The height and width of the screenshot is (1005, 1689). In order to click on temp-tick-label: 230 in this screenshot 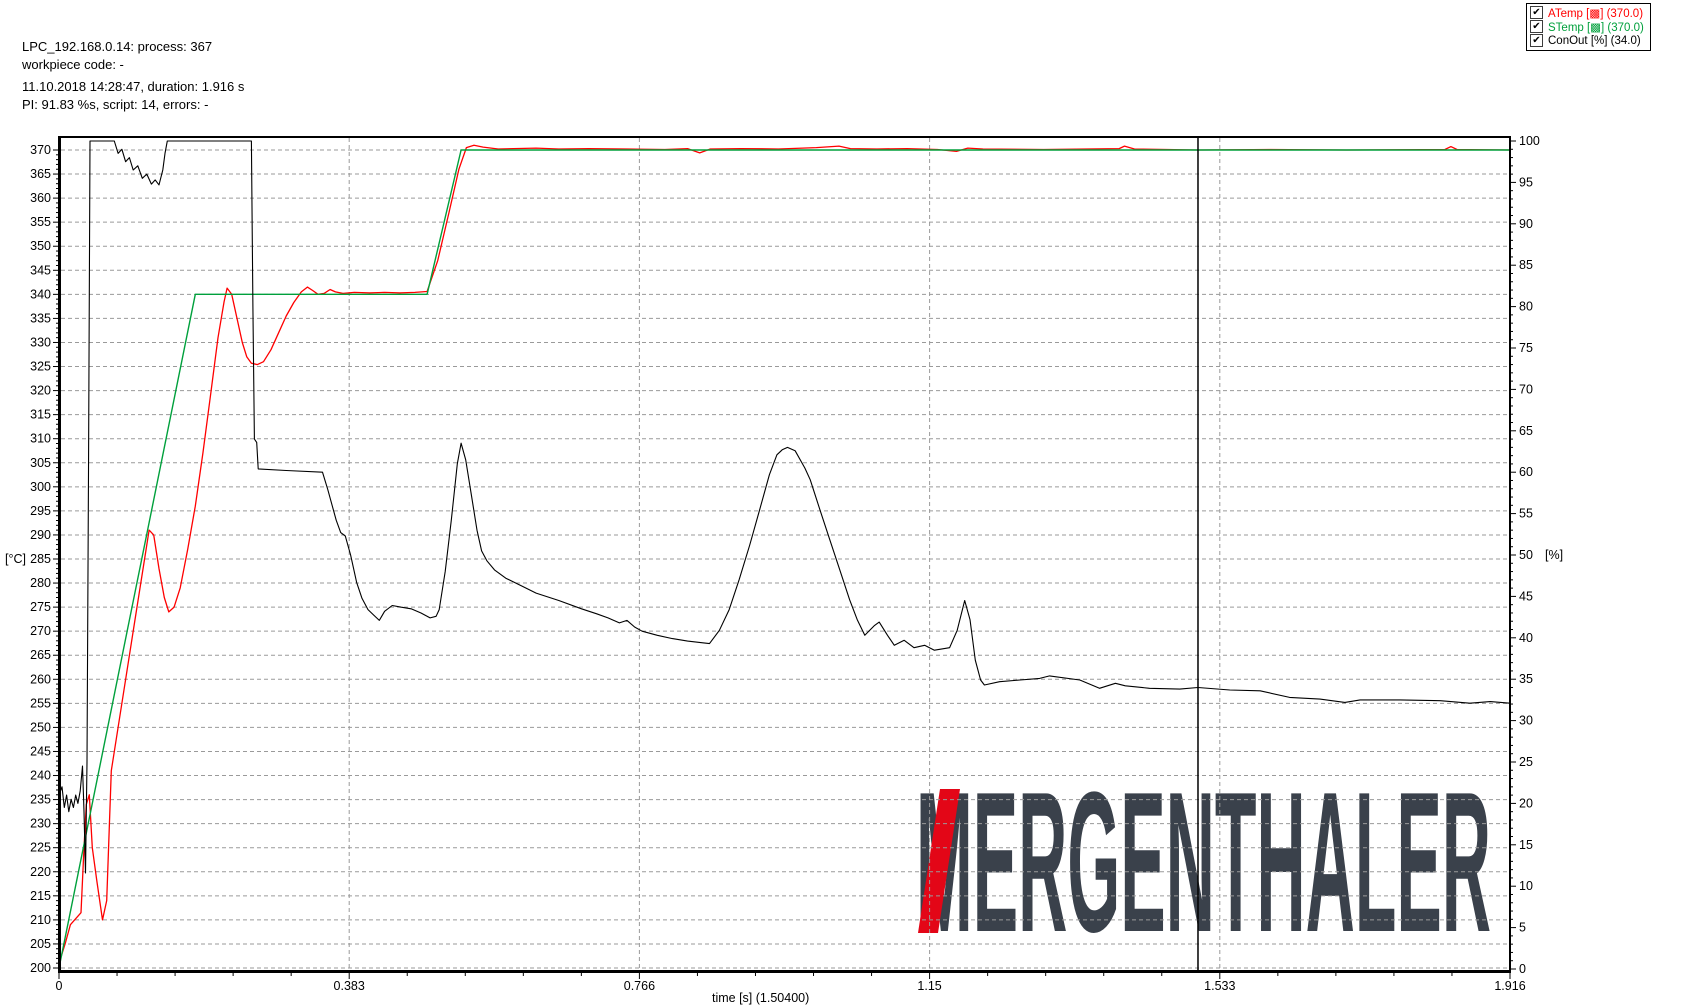, I will do `click(40, 824)`.